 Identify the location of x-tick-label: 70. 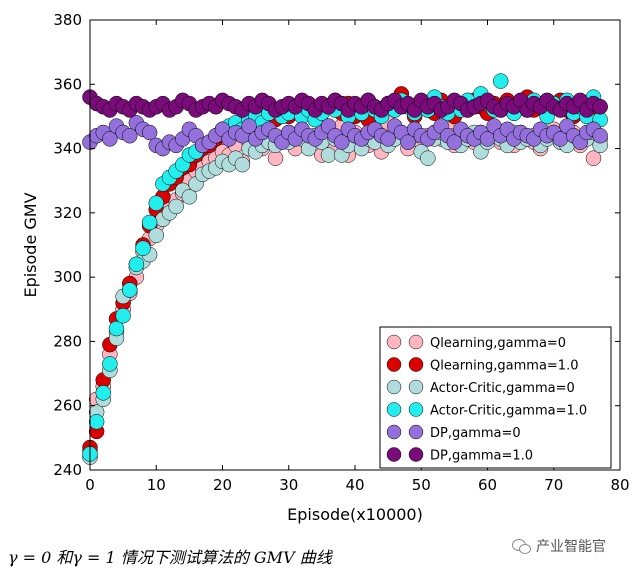
(553, 485).